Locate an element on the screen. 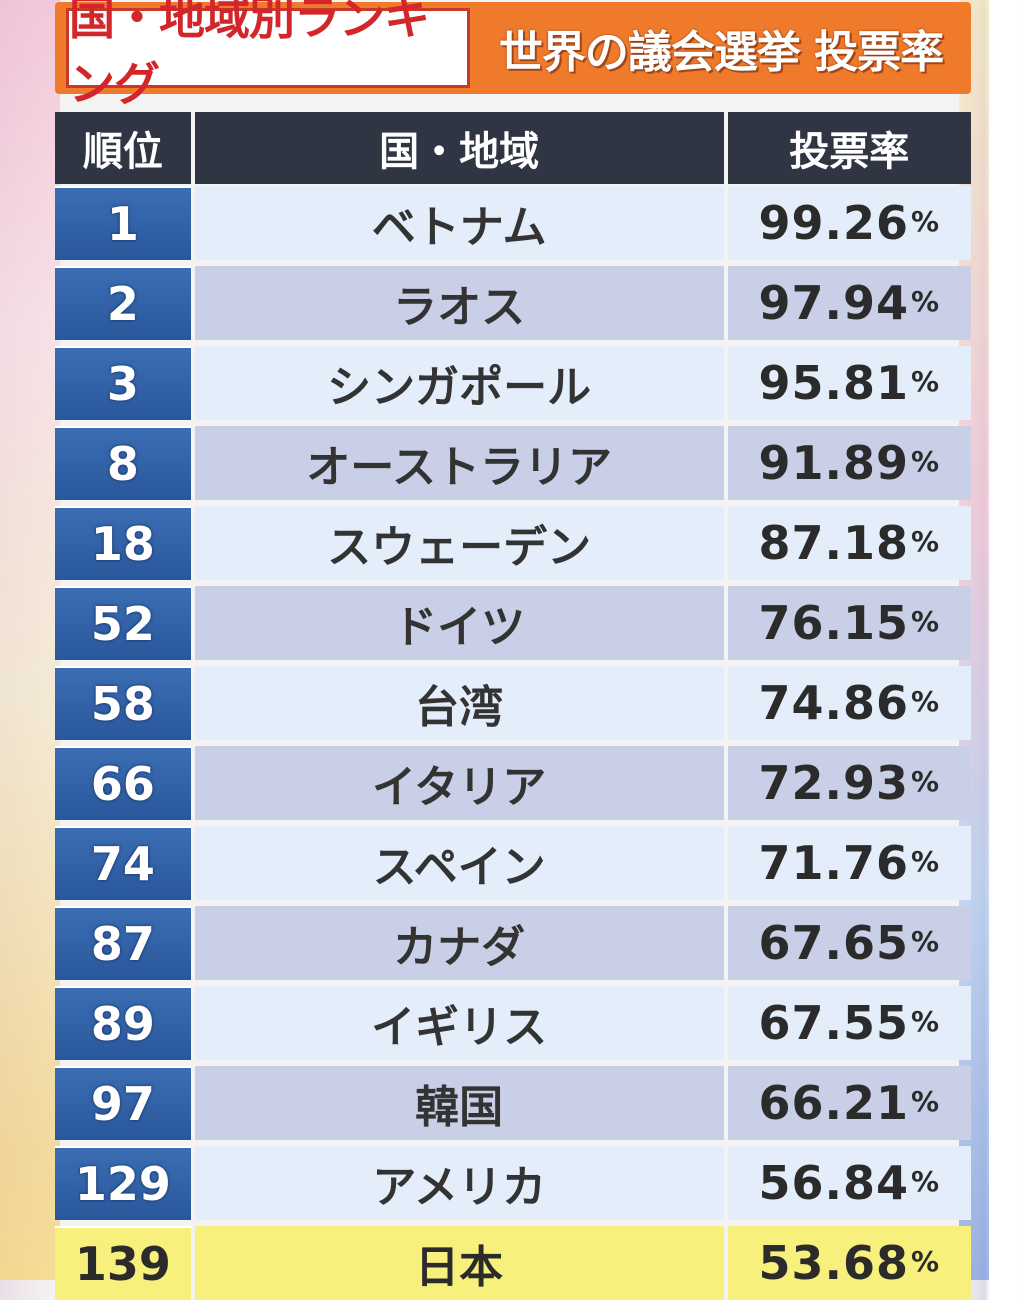  table-row: 87 カナダ 67.65% is located at coordinates (513, 943).